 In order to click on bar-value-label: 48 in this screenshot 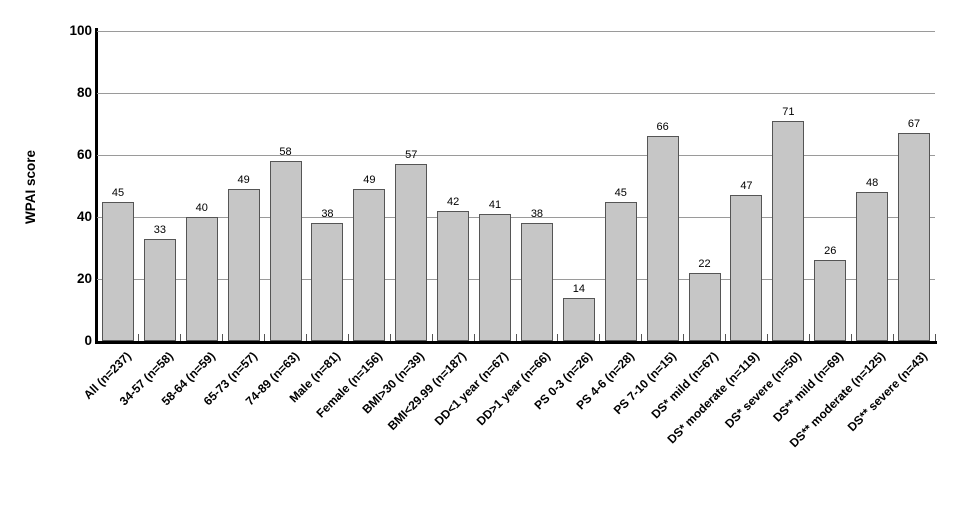, I will do `click(872, 183)`.